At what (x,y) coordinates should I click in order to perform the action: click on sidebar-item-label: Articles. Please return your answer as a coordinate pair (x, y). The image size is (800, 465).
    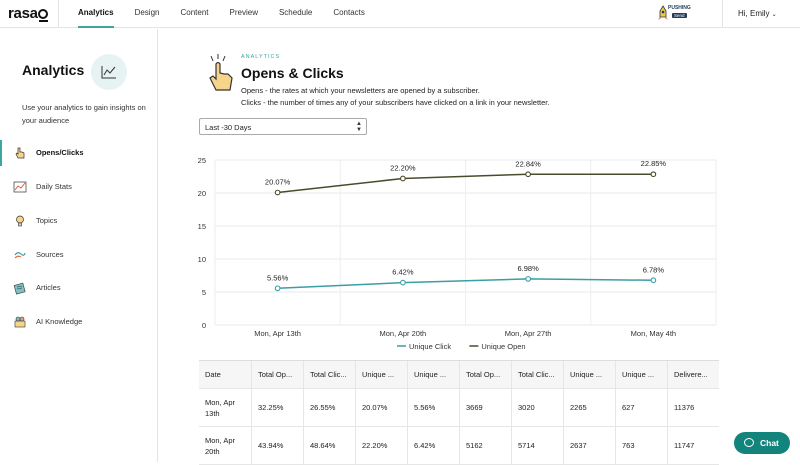
    Looking at the image, I should click on (48, 287).